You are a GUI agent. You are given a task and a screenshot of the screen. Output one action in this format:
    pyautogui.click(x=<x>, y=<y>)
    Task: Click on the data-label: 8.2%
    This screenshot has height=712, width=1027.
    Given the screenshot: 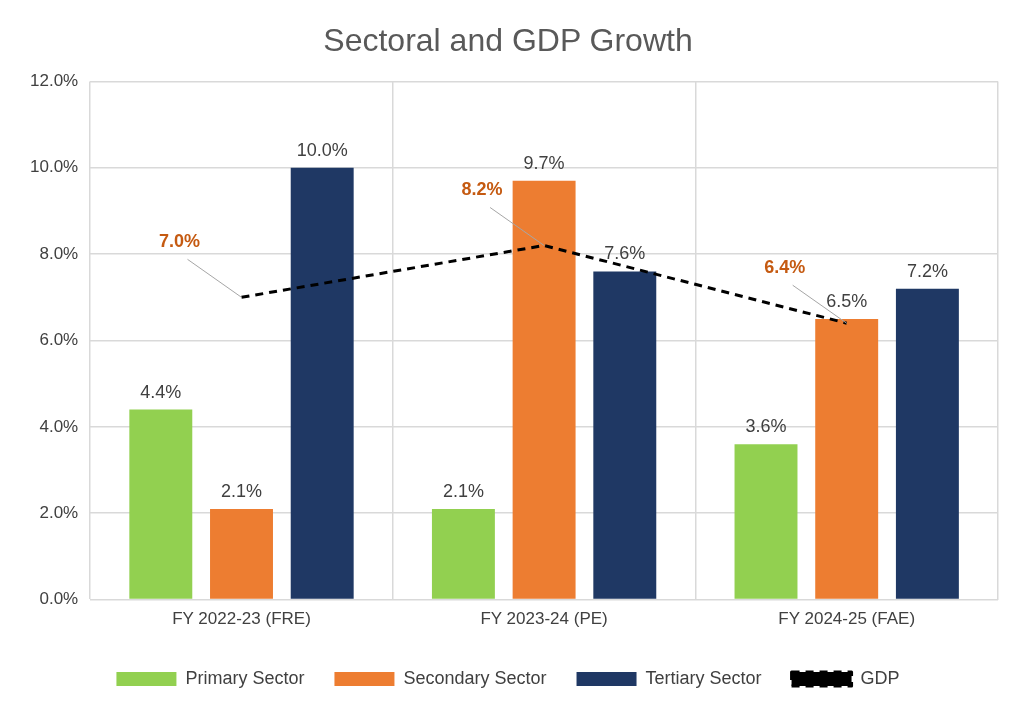 What is the action you would take?
    pyautogui.click(x=482, y=189)
    